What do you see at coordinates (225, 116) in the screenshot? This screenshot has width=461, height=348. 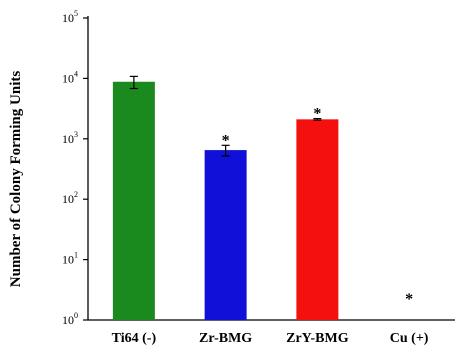 I see `error-bars` at bounding box center [225, 116].